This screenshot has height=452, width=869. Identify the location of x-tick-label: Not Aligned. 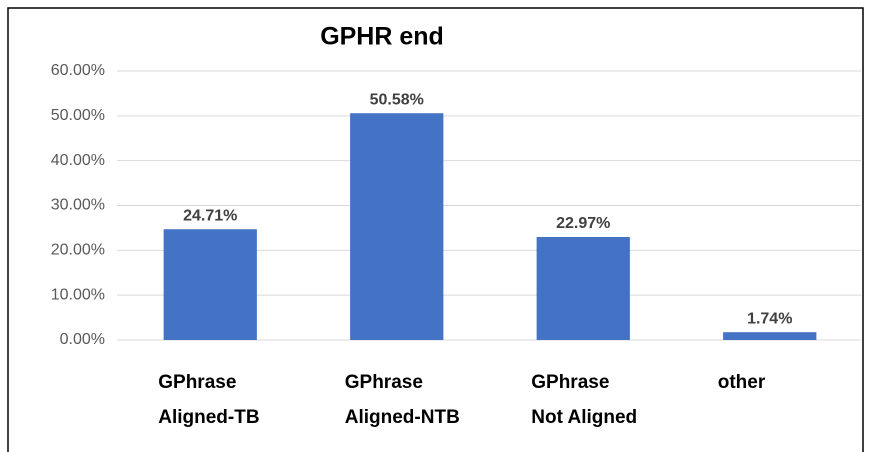
(584, 417).